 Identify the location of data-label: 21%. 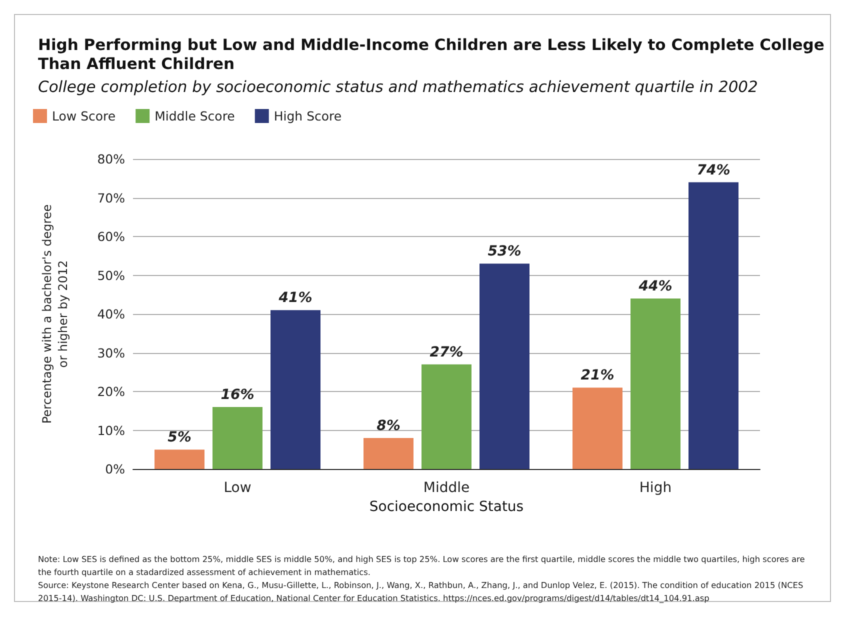
(597, 376).